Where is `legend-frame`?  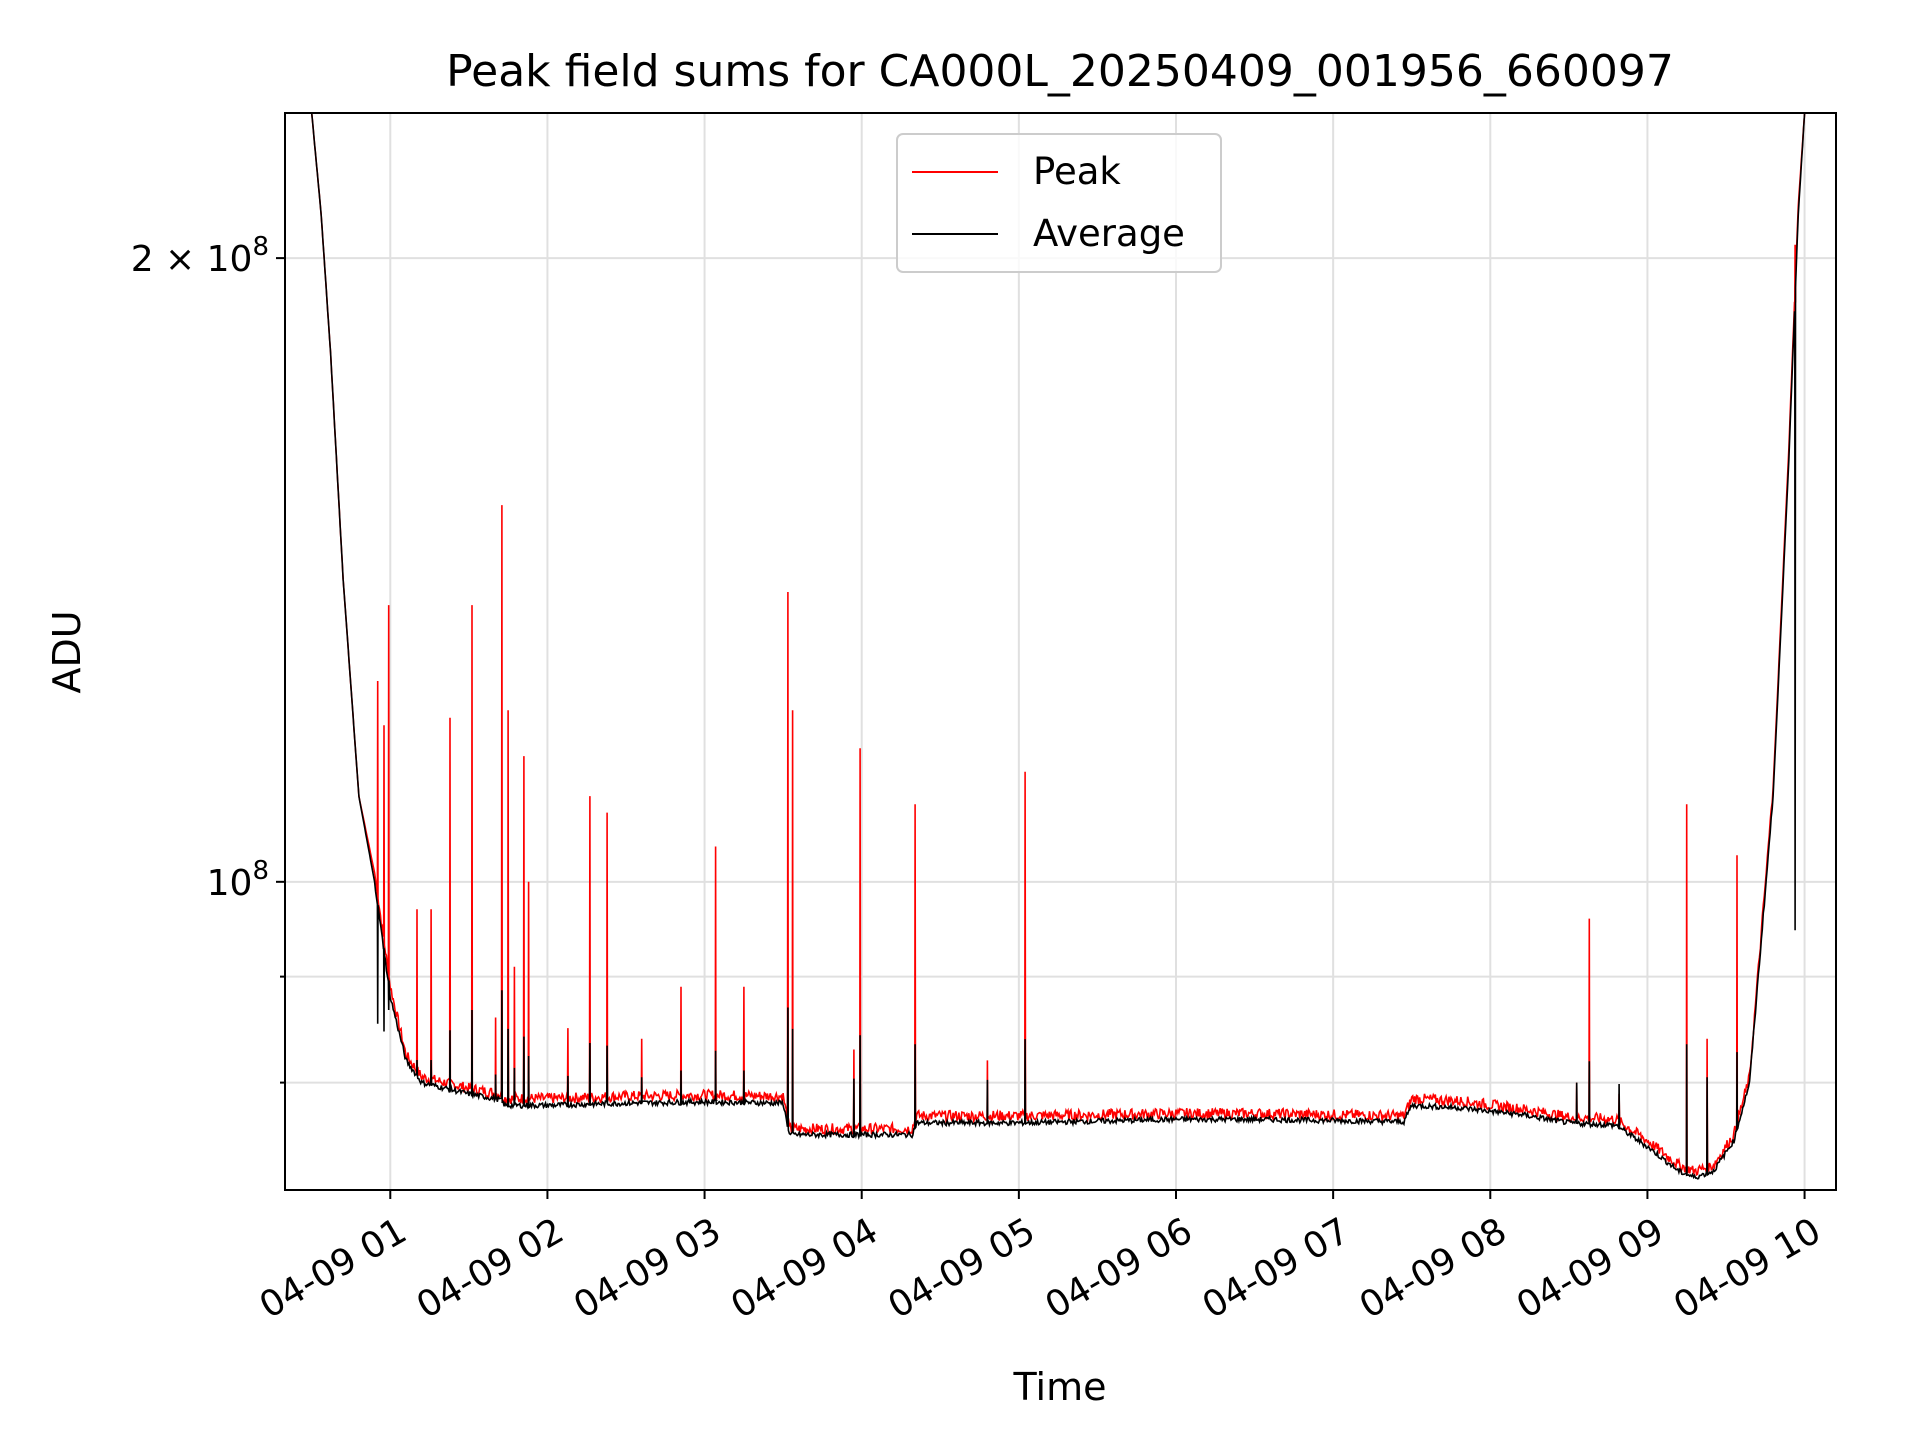
legend-frame is located at coordinates (1059, 203).